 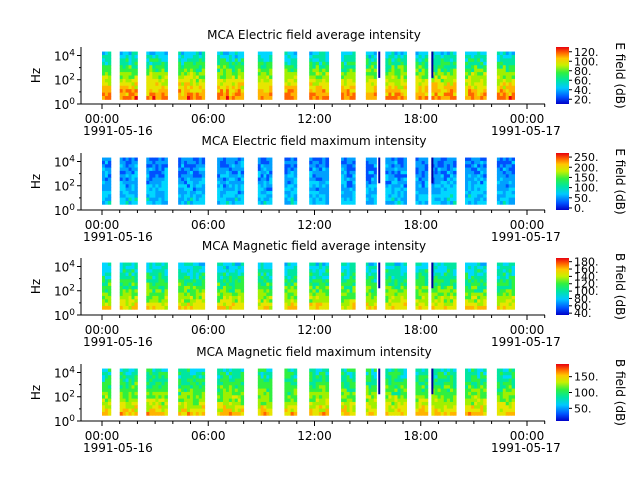 I want to click on spectrogram, so click(x=308, y=75).